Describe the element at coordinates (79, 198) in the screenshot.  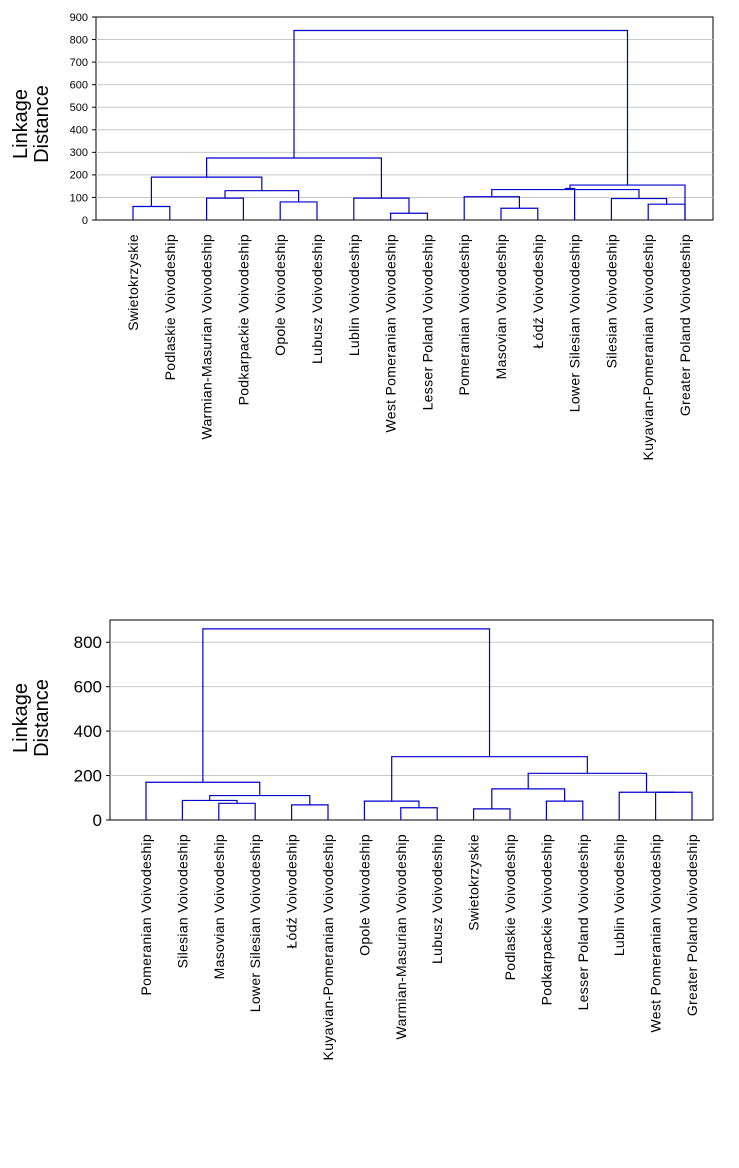
I see `y-tick-label: 100` at that location.